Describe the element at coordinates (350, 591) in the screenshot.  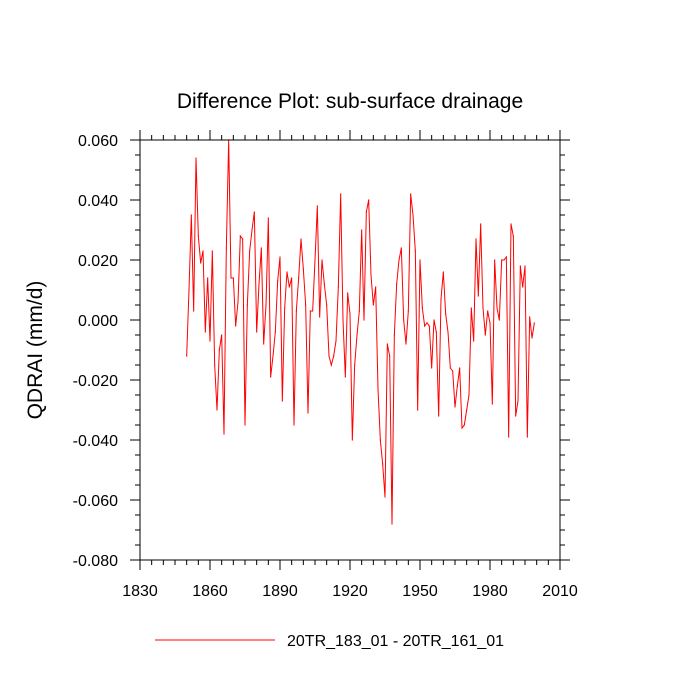
I see `x-tick-label: 1920` at that location.